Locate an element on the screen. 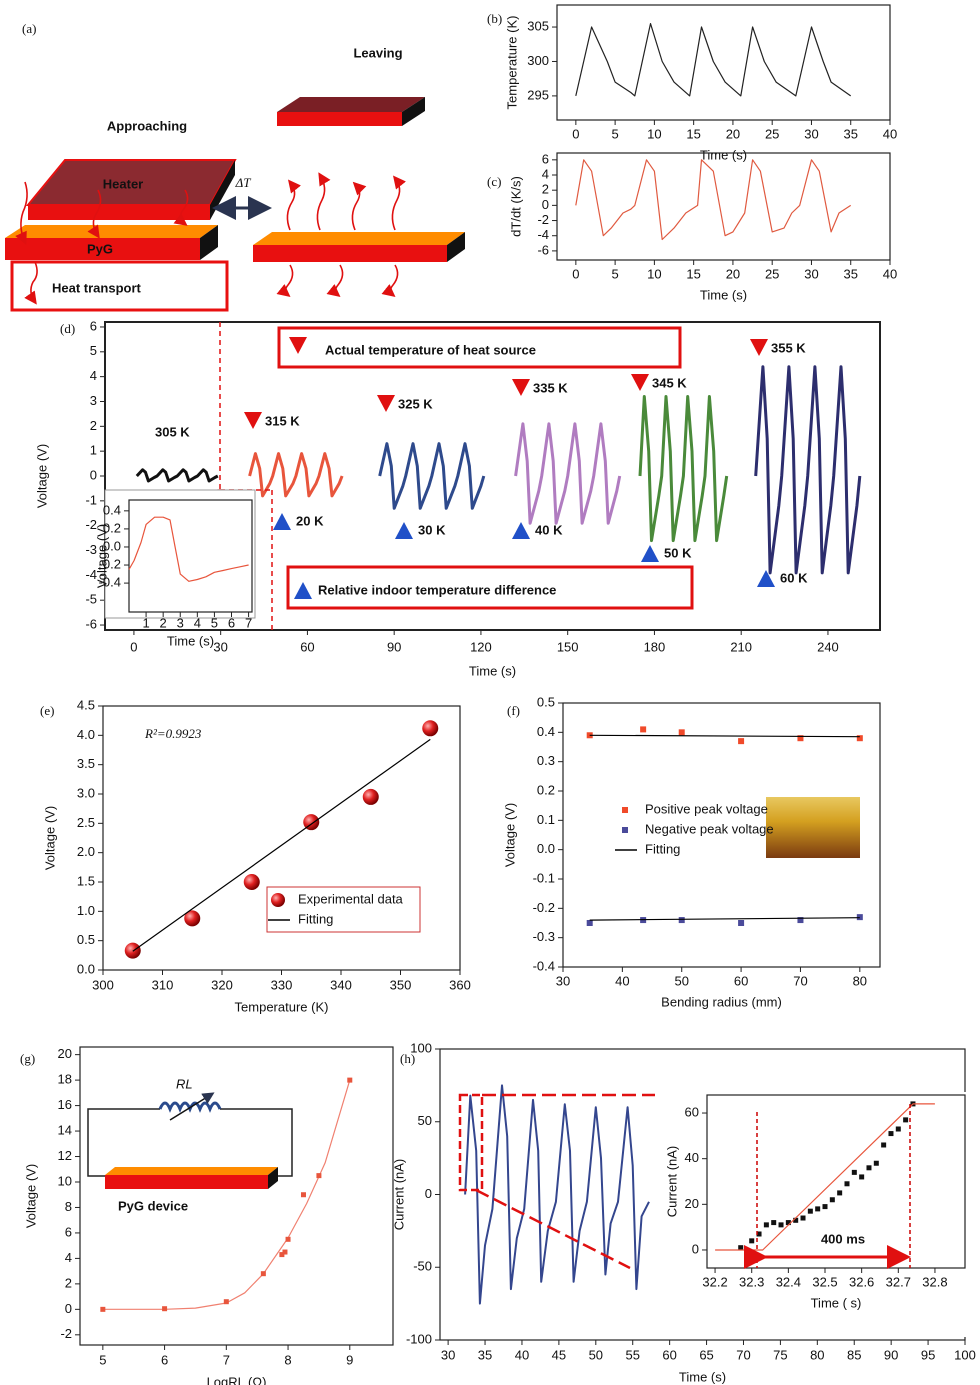 The image size is (980, 1385). y-tick-label: -0.4 is located at coordinates (544, 965).